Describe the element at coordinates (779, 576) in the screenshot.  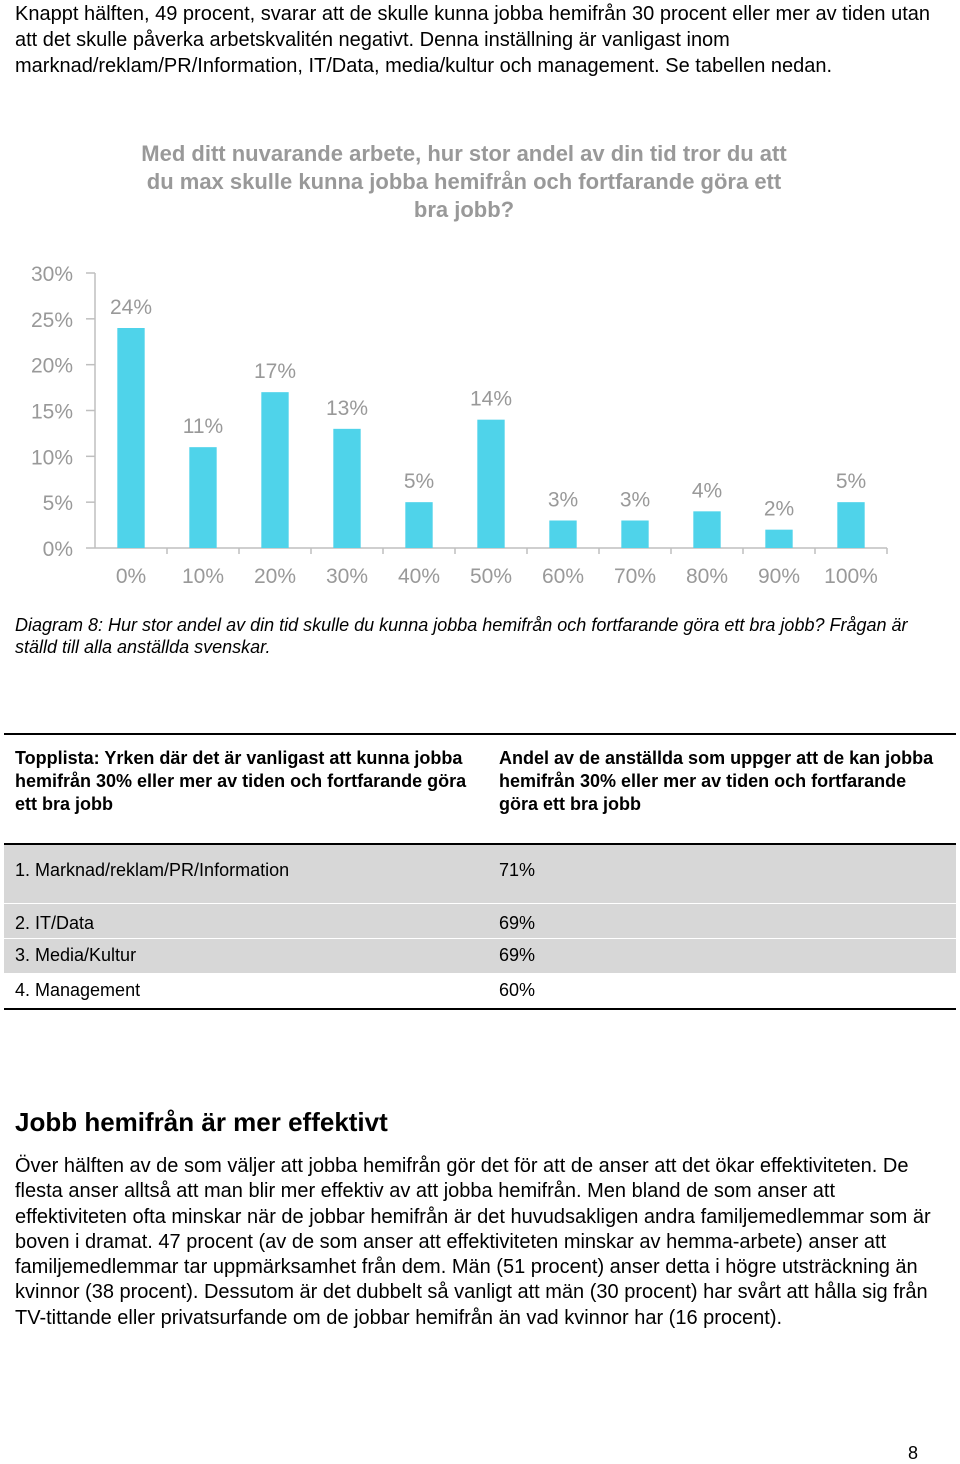
I see `x-tick-label: 90%` at that location.